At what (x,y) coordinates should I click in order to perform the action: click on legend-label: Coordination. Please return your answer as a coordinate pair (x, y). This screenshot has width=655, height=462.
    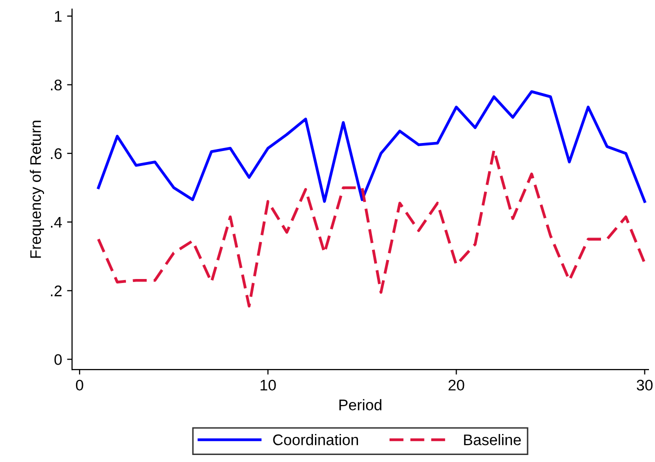
    Looking at the image, I should click on (315, 440).